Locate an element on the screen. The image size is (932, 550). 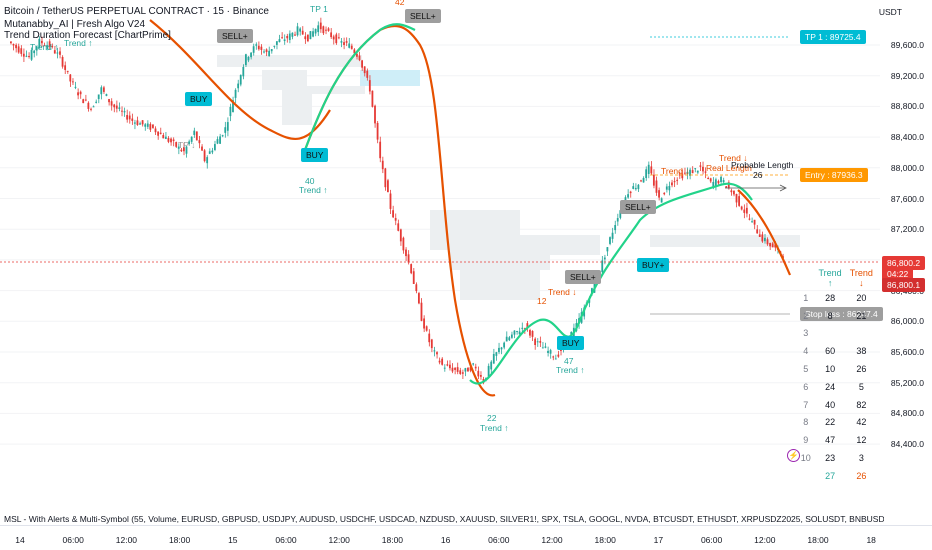
table-cell: 40 is located at coordinates (830, 404).